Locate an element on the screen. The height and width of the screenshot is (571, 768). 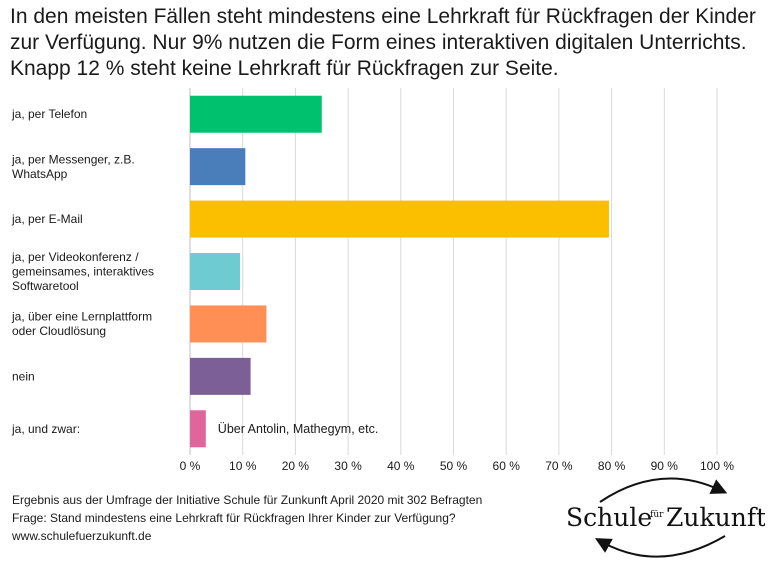
category-label: ja, per Telefon is located at coordinates (49, 114).